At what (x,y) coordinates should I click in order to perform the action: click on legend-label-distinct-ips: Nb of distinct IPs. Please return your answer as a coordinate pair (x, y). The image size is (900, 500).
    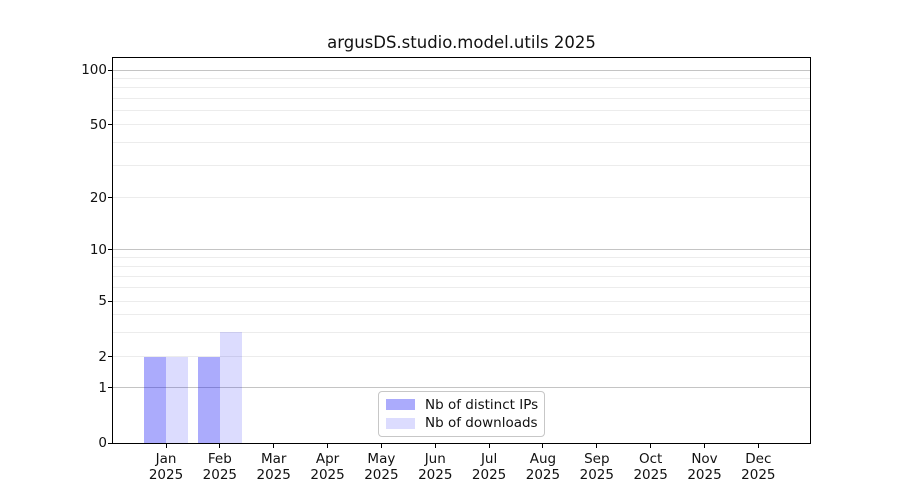
    Looking at the image, I should click on (482, 404).